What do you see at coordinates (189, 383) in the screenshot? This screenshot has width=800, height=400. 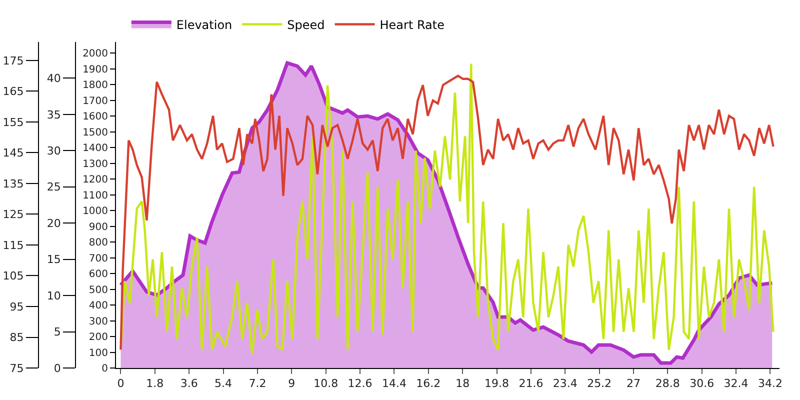 I see `x-tick-label: 3.6` at bounding box center [189, 383].